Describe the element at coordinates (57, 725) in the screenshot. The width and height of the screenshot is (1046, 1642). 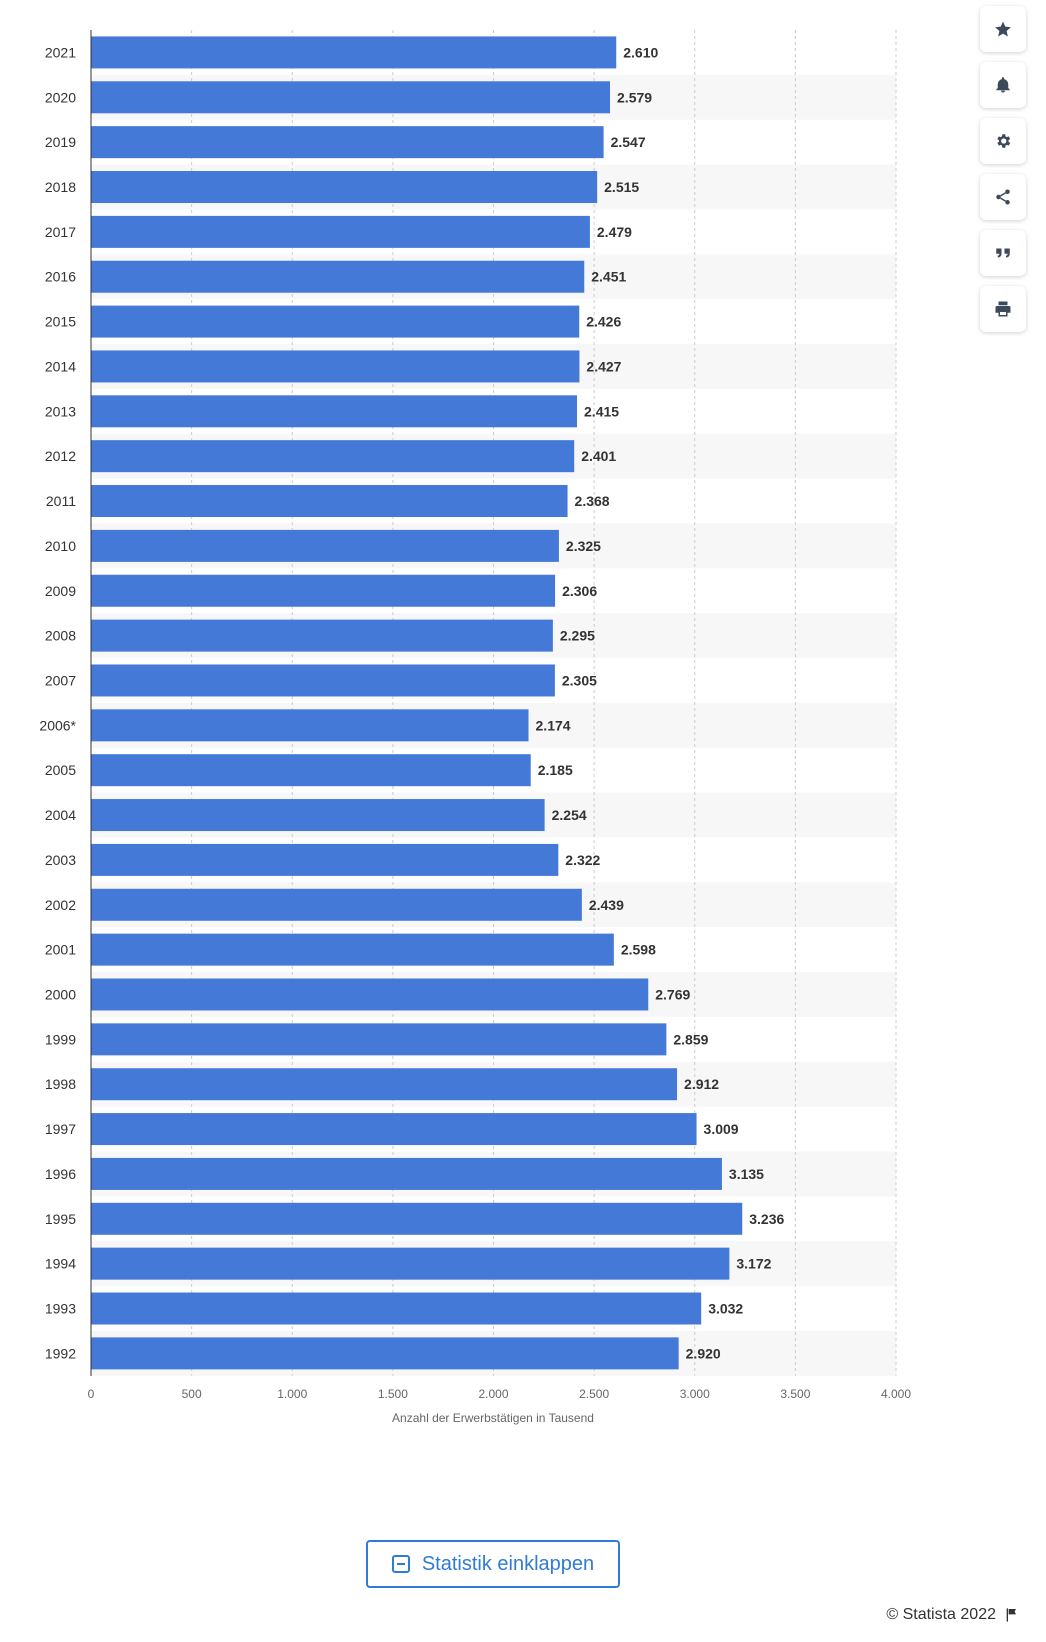
I see `y-tick-label: 2006*` at that location.